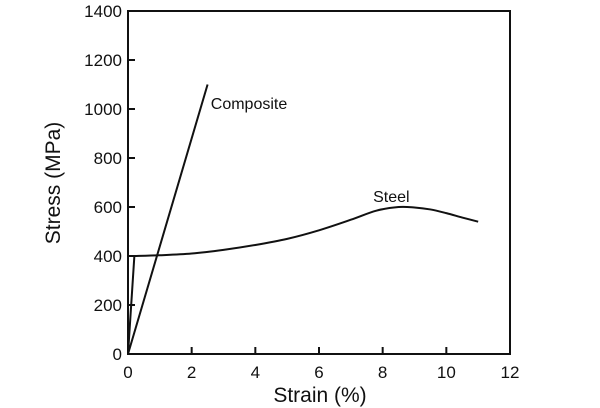 The width and height of the screenshot is (600, 408). What do you see at coordinates (108, 256) in the screenshot?
I see `y-tick-label: 400` at bounding box center [108, 256].